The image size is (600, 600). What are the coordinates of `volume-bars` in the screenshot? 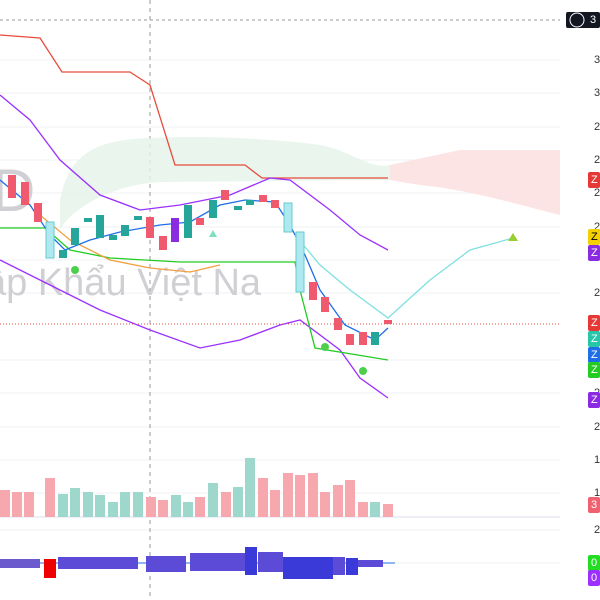 It's located at (196, 487).